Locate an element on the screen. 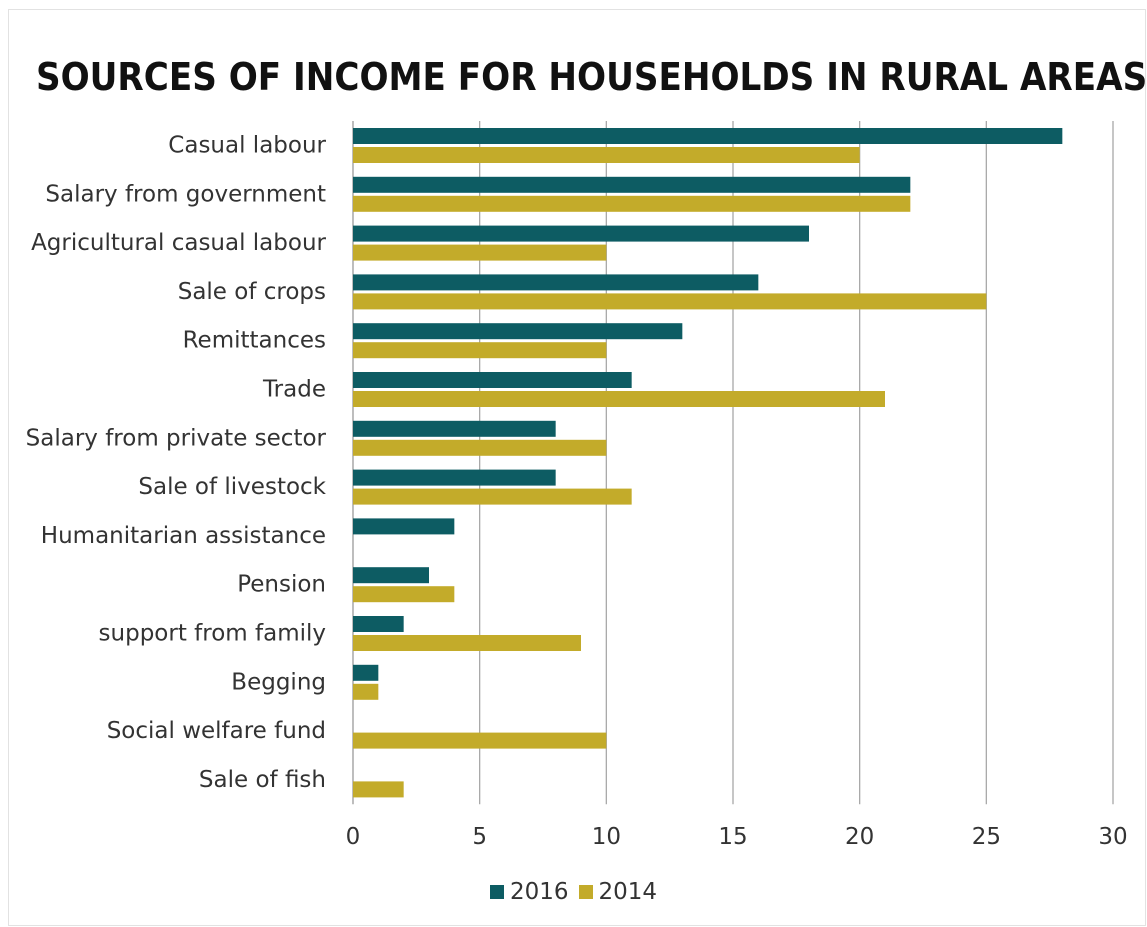  category-label: Trade is located at coordinates (294, 390).